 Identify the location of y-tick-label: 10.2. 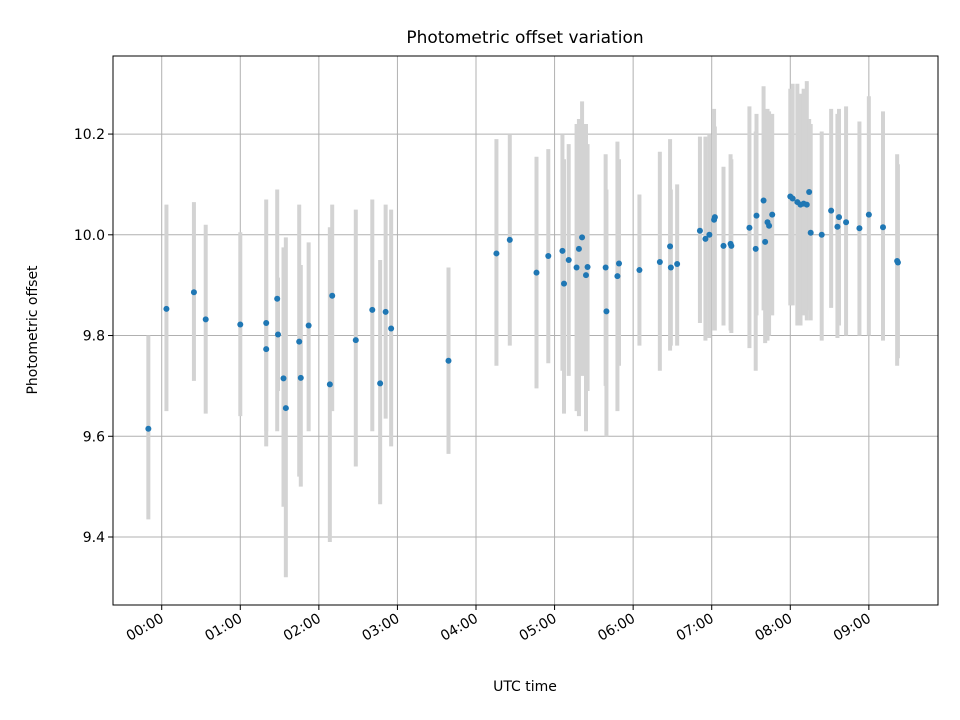
(89, 135).